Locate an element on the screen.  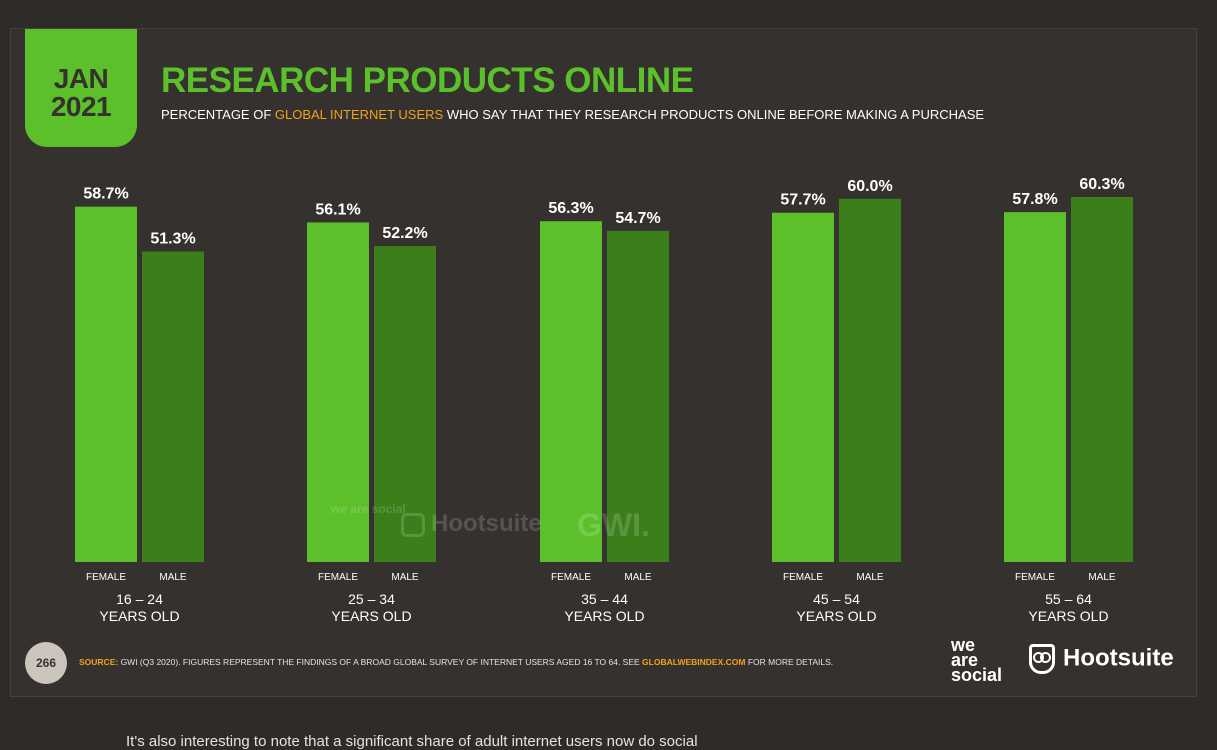
data-label-female-1: 58.7% is located at coordinates (105, 194).